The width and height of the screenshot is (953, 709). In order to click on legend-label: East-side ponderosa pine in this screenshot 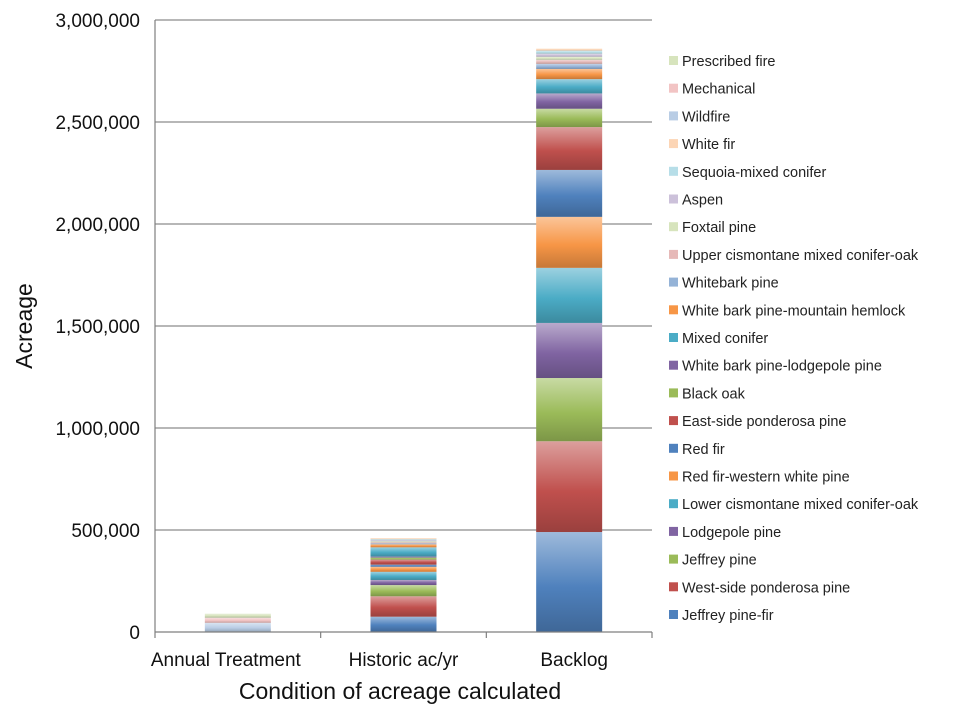, I will do `click(764, 422)`.